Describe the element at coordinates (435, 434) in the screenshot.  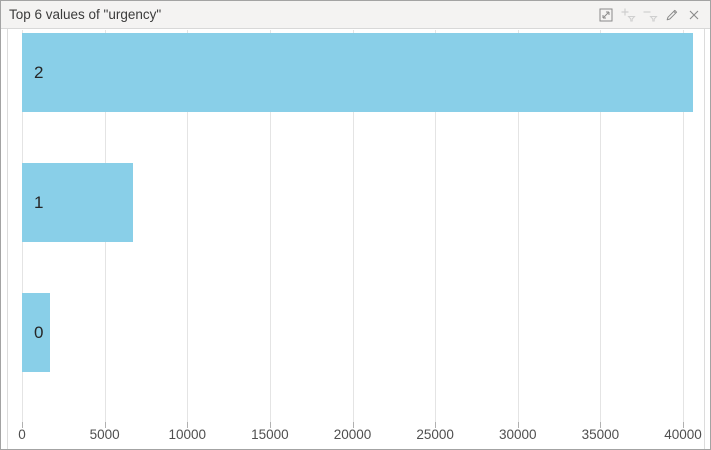
I see `axis-tick-label: 25000` at that location.